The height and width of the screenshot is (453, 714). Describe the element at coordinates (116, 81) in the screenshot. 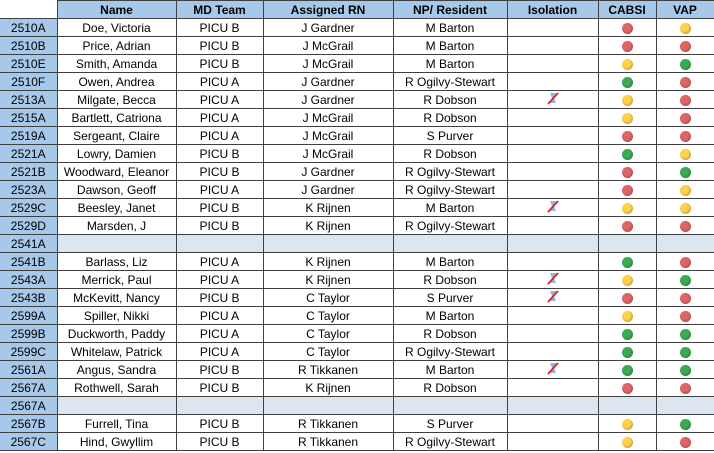

I see `name-cell: Owen, Andrea` at that location.